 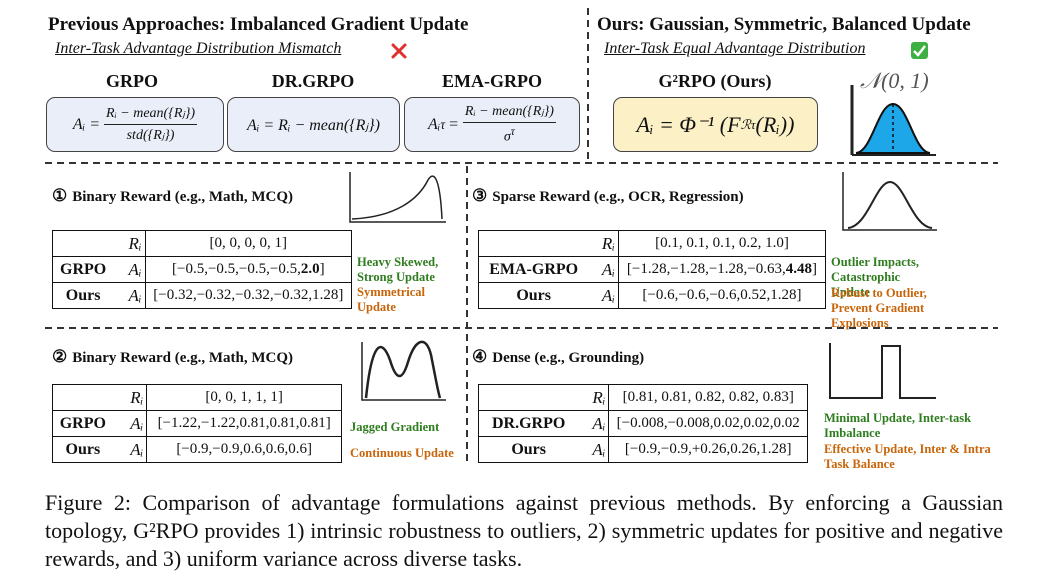 What do you see at coordinates (236, 269) in the screenshot?
I see `value-text: [−0.5,−0.5,−0.5,−0.5,` at bounding box center [236, 269].